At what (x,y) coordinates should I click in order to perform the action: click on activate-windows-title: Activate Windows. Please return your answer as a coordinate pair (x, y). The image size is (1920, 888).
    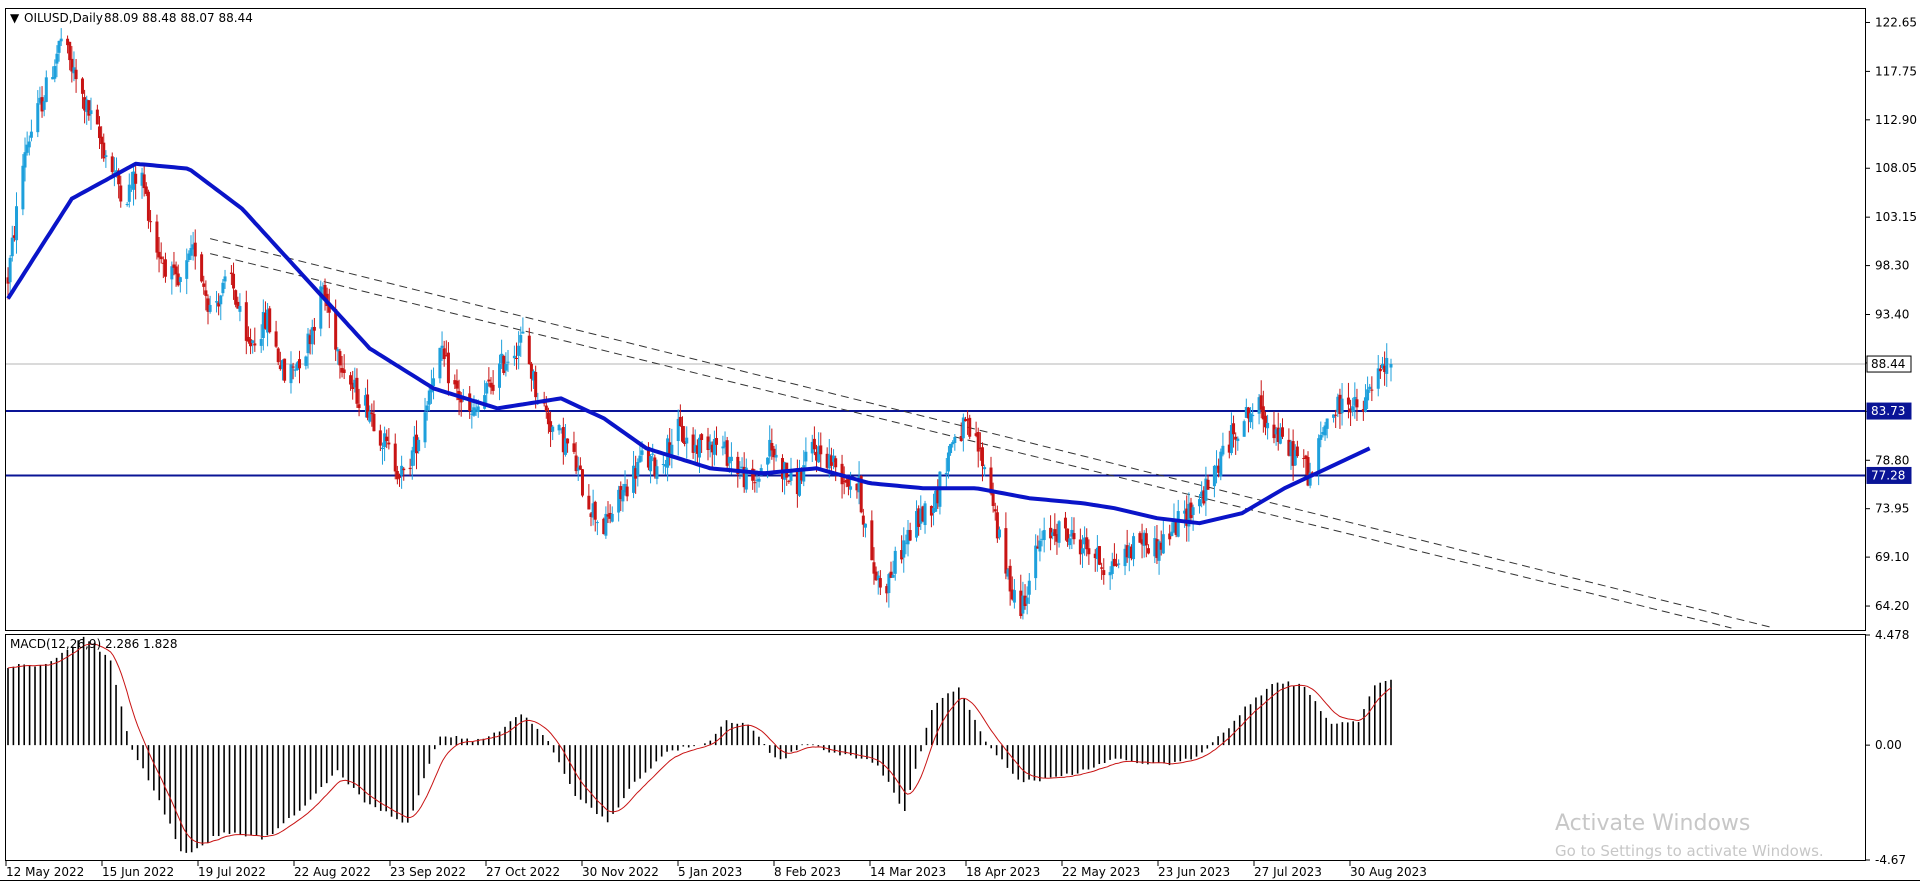
    Looking at the image, I should click on (1652, 823).